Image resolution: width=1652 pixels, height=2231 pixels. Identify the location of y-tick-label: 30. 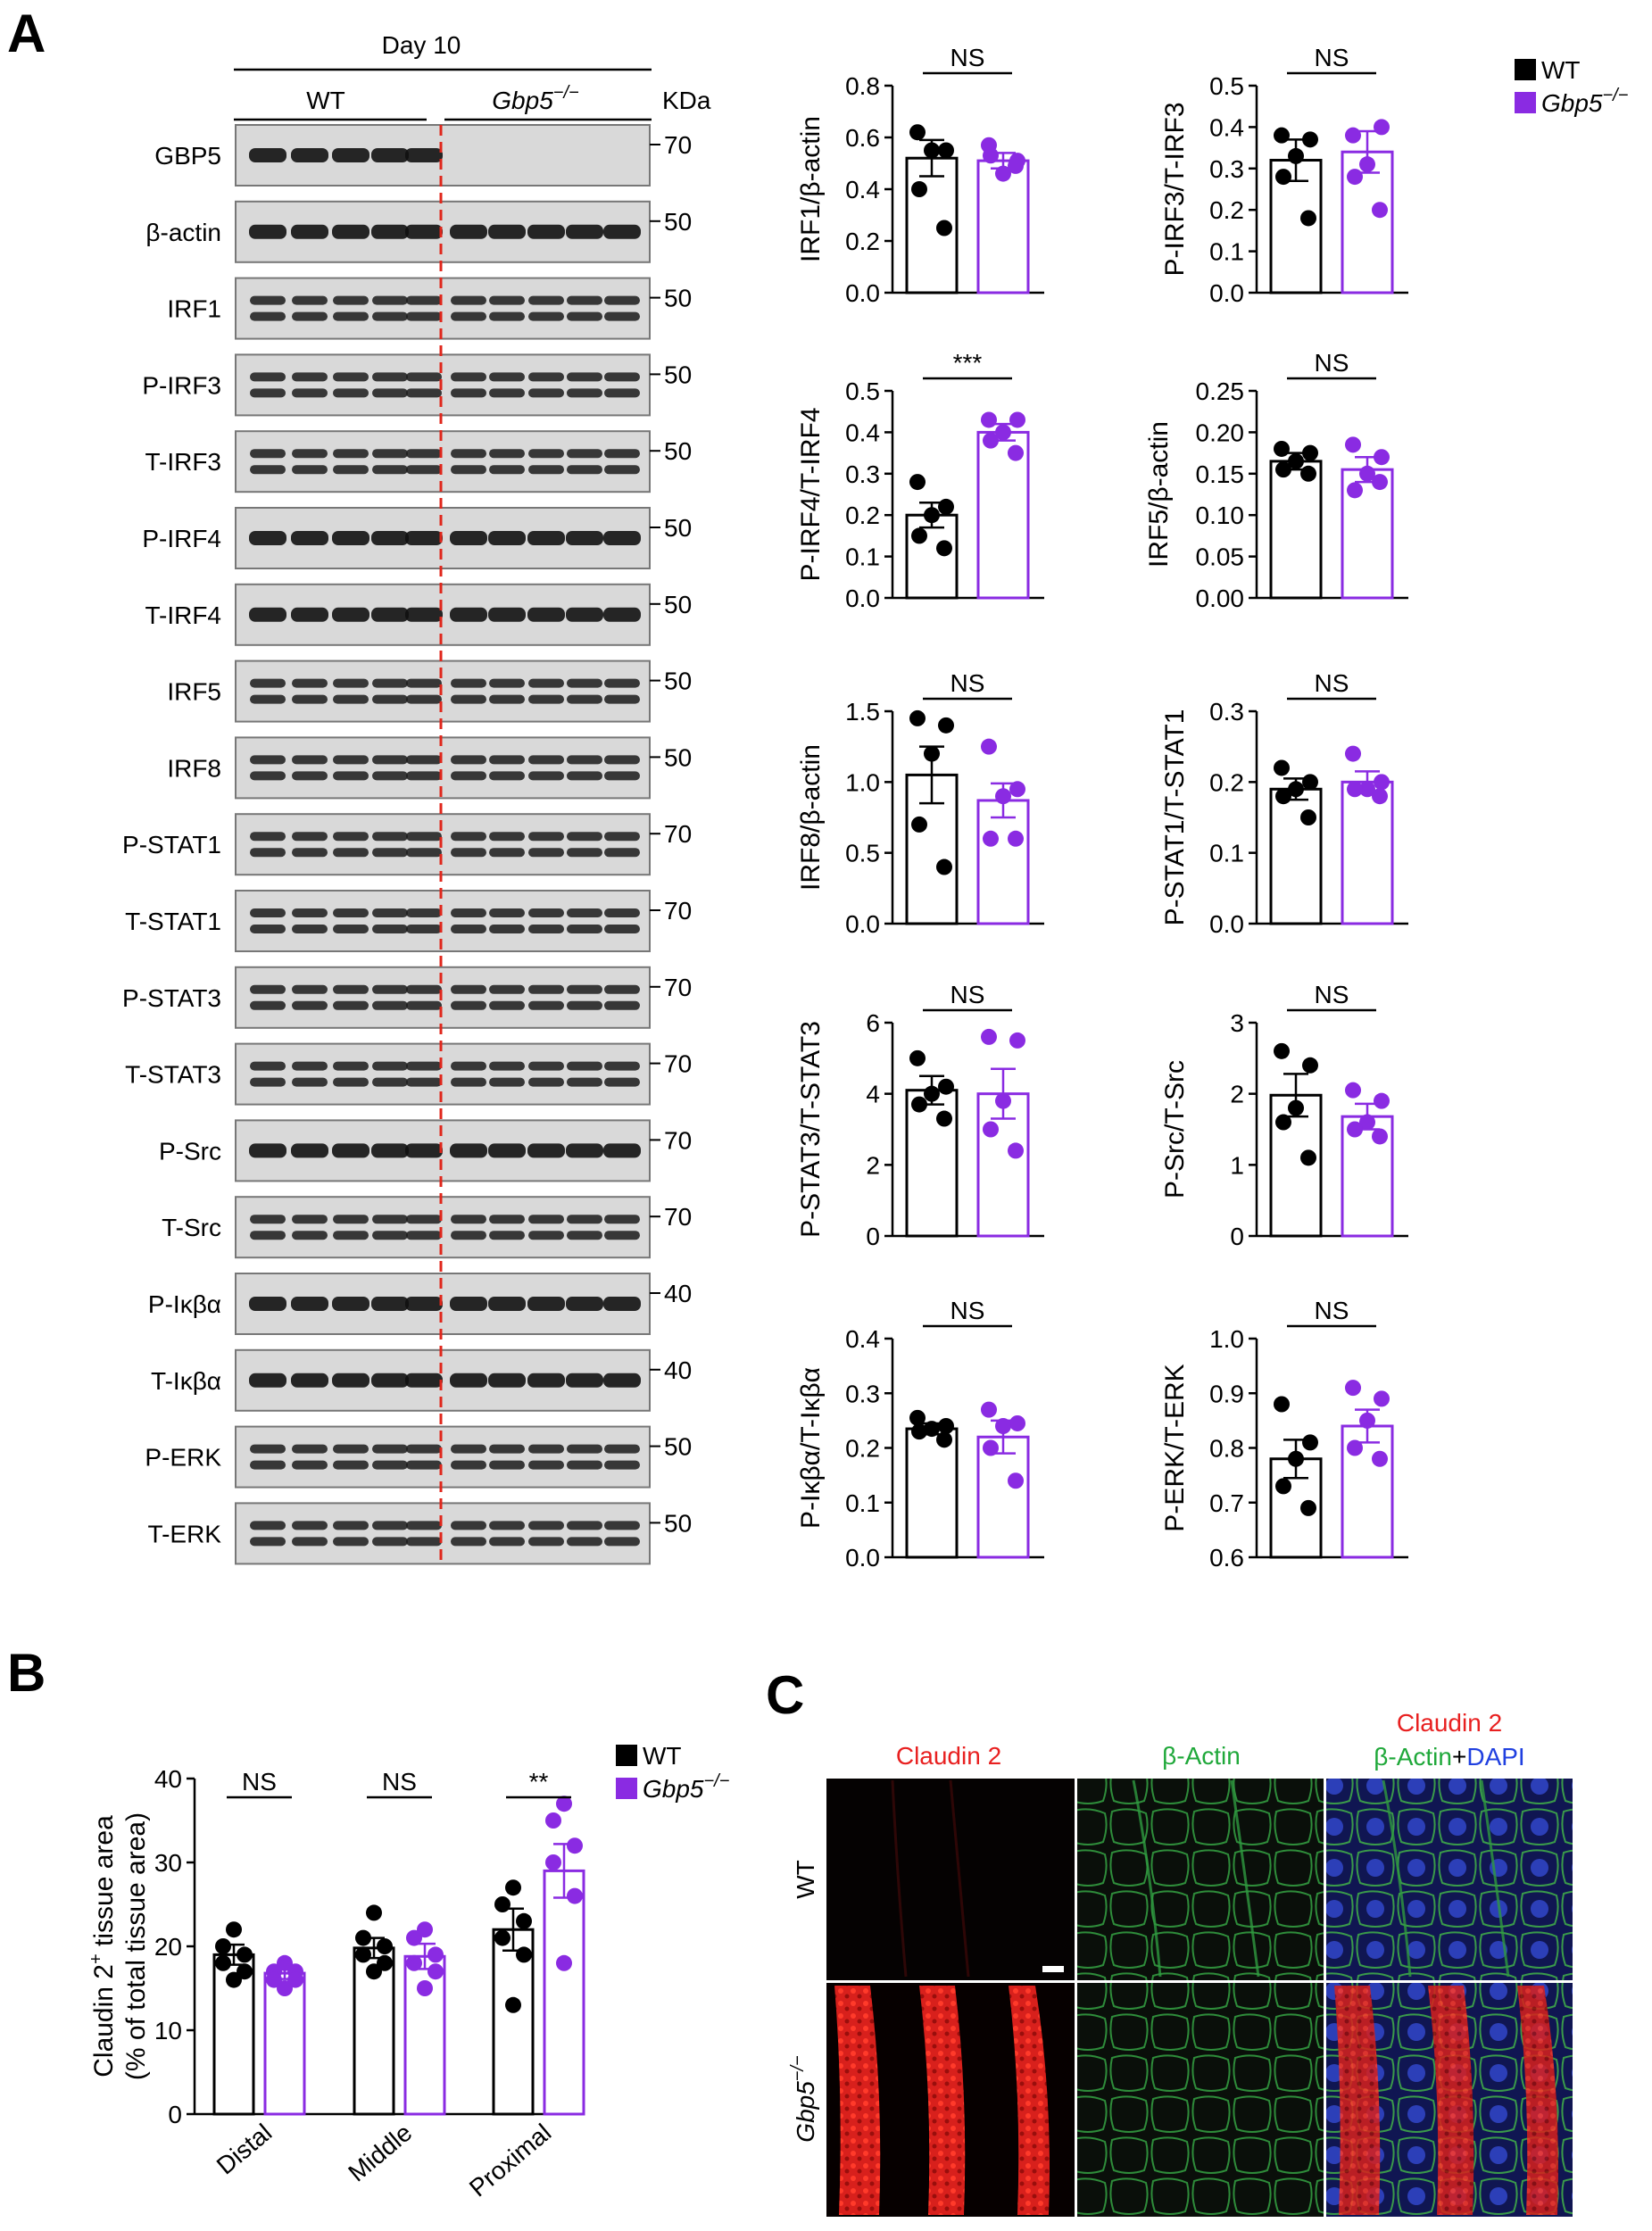
(168, 1863).